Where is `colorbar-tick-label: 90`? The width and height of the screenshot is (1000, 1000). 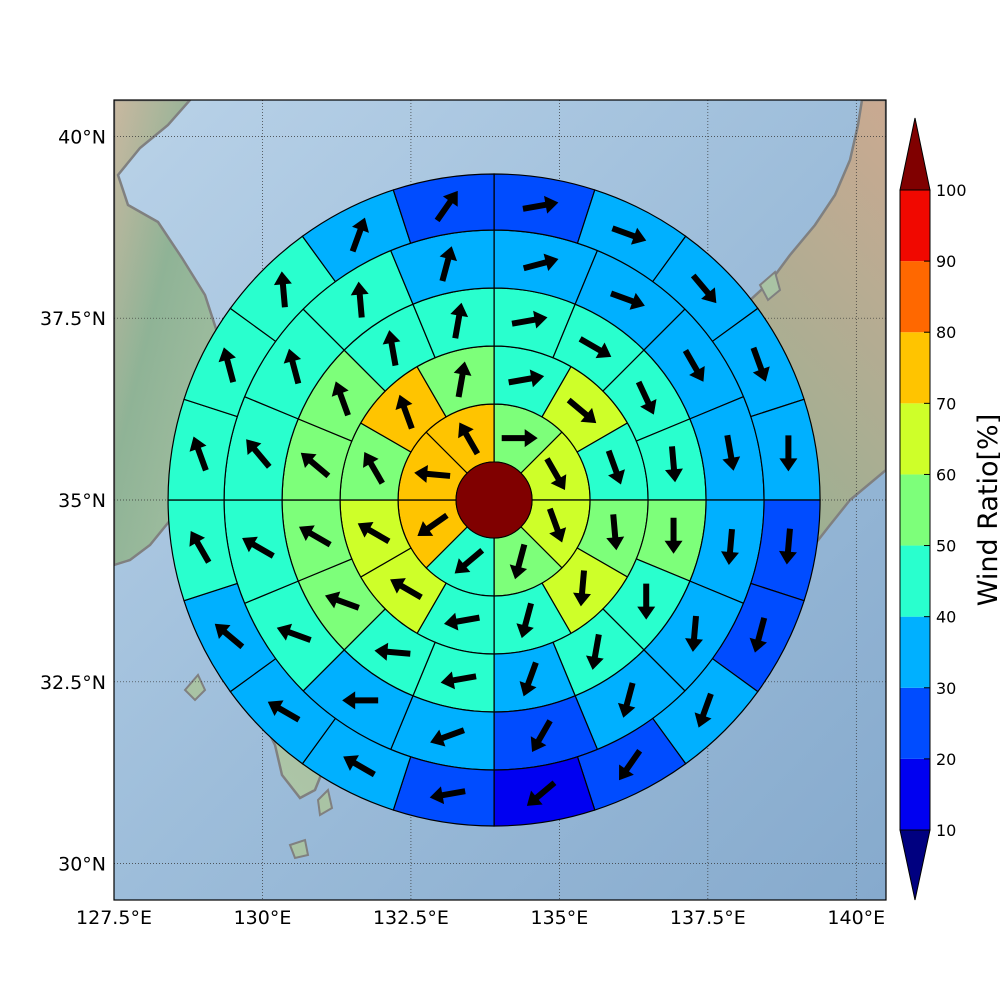 colorbar-tick-label: 90 is located at coordinates (946, 261).